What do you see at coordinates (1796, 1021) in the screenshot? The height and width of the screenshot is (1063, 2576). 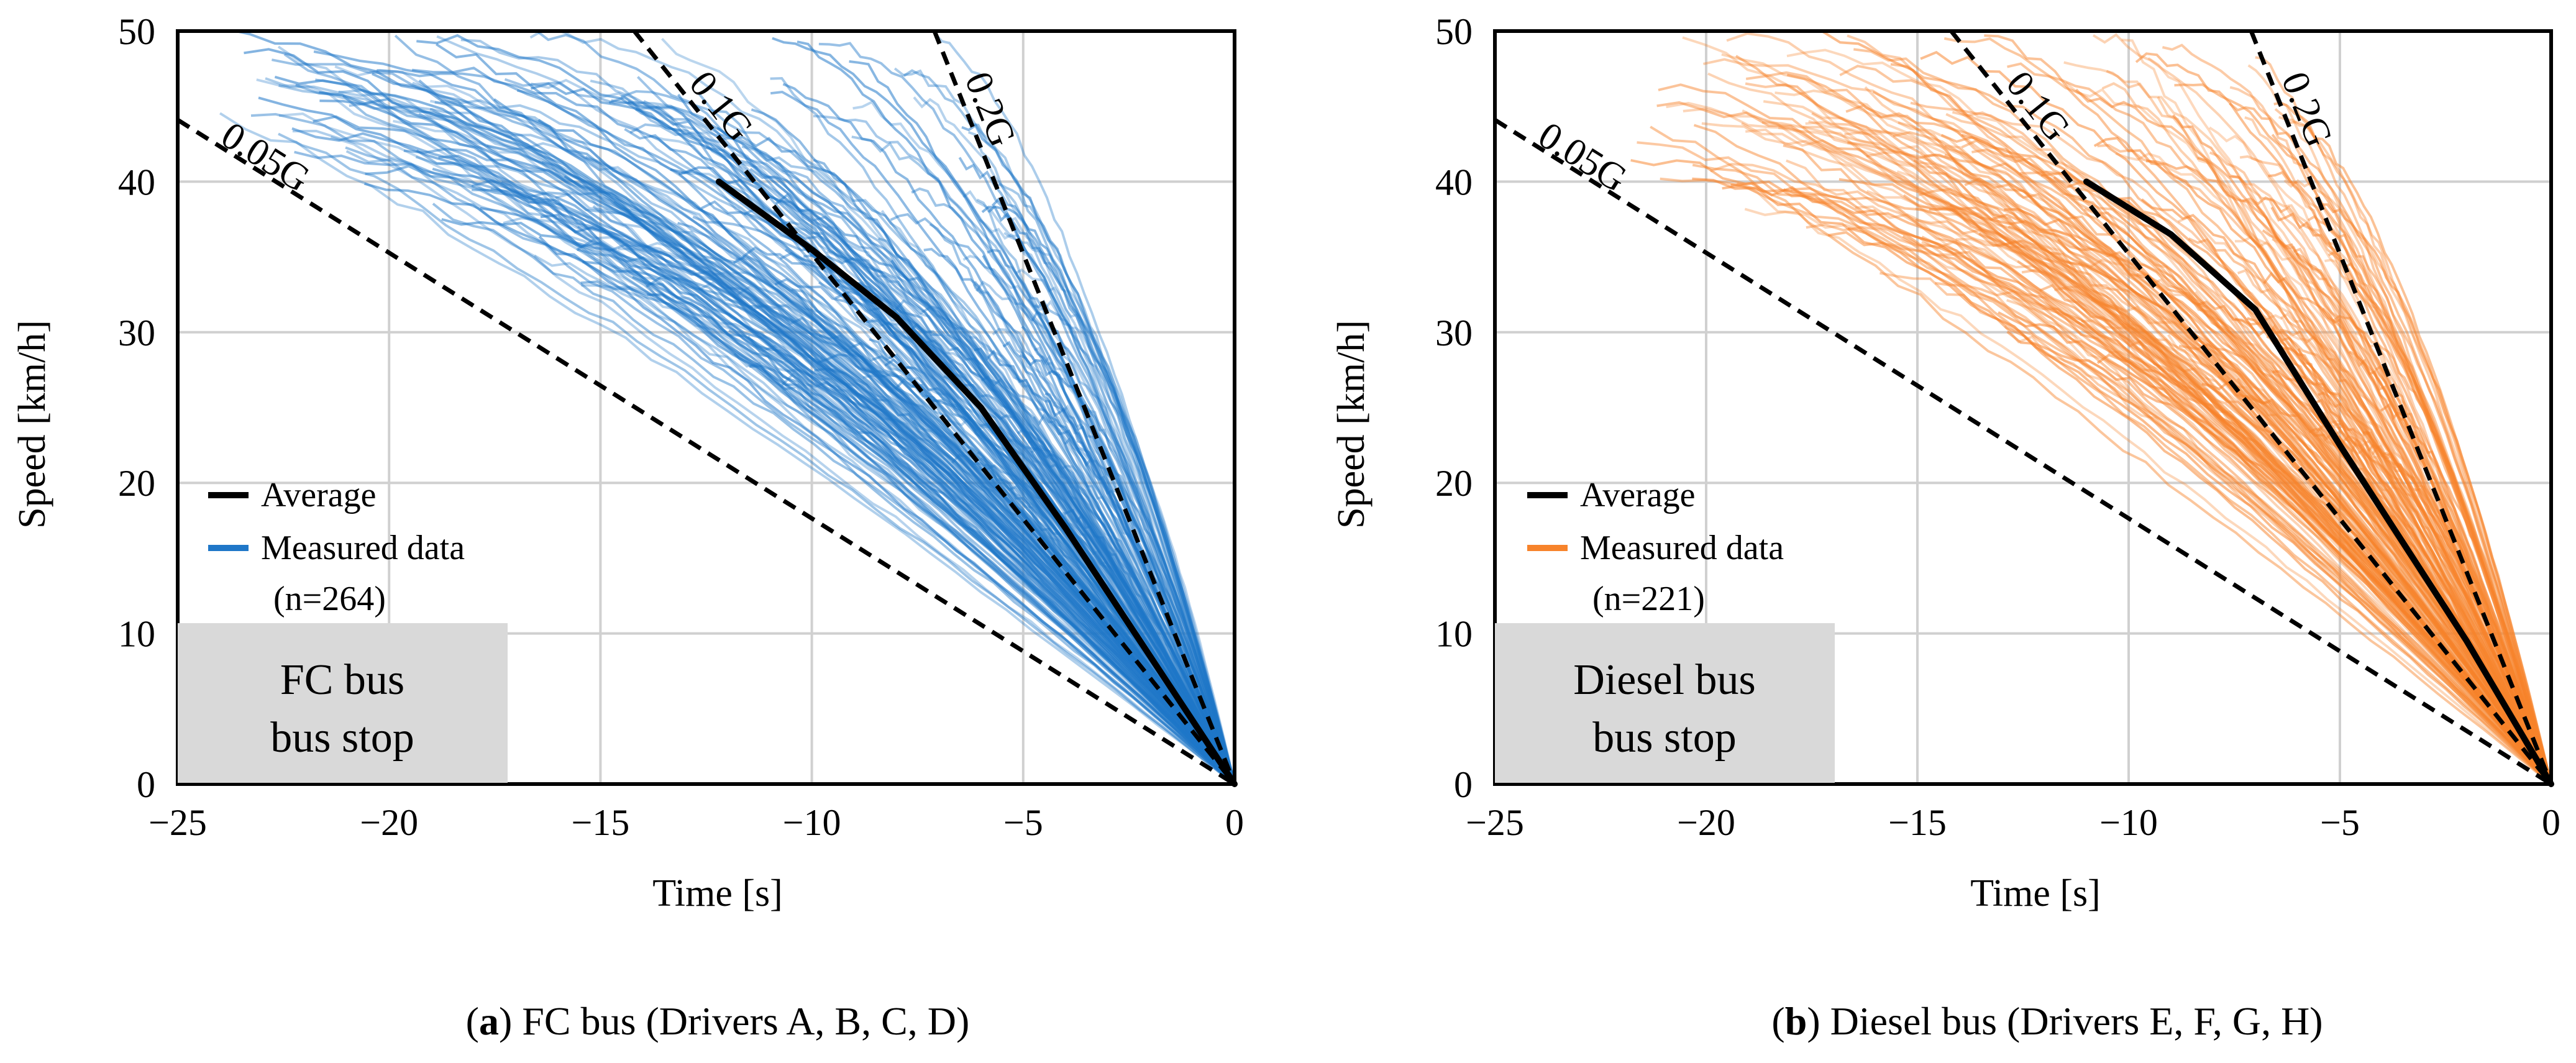 I see `caption-letter-b: b` at bounding box center [1796, 1021].